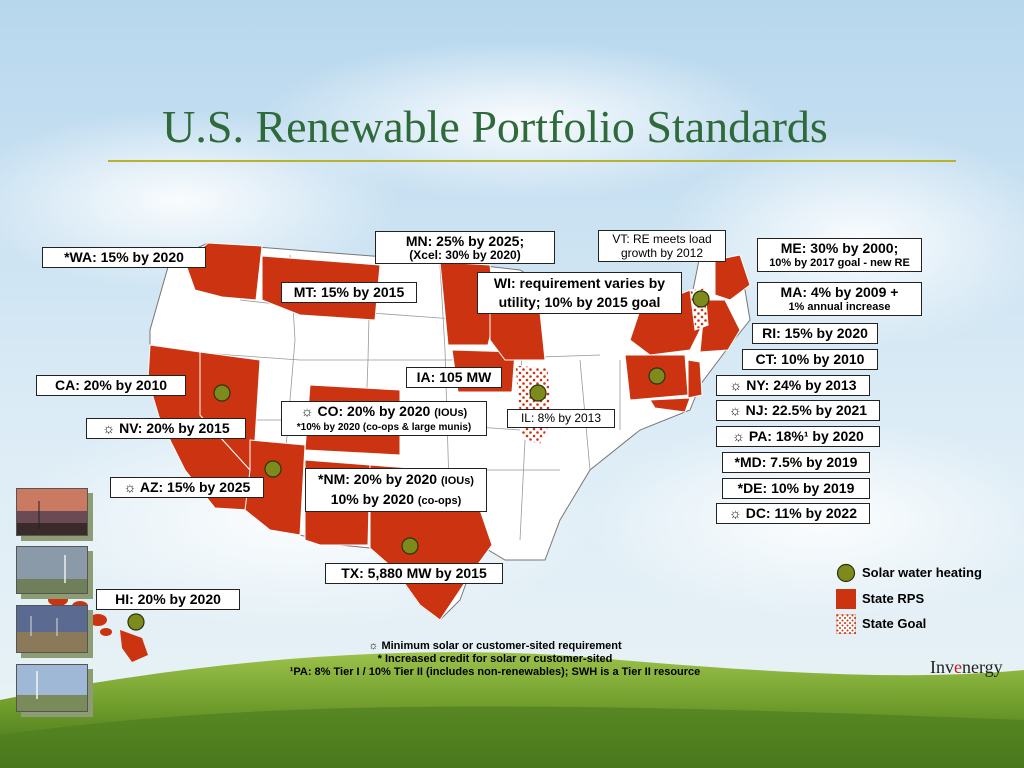 The width and height of the screenshot is (1024, 768). What do you see at coordinates (670, 405) in the screenshot?
I see `state-md` at bounding box center [670, 405].